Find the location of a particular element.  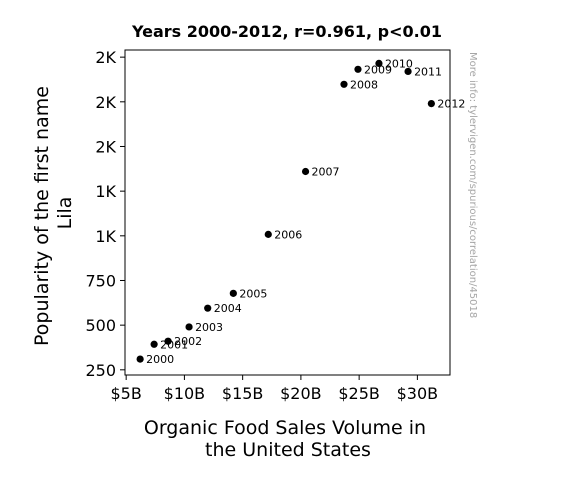

y-axis-label: Popularity of the first name Lila is located at coordinates (53, 213).